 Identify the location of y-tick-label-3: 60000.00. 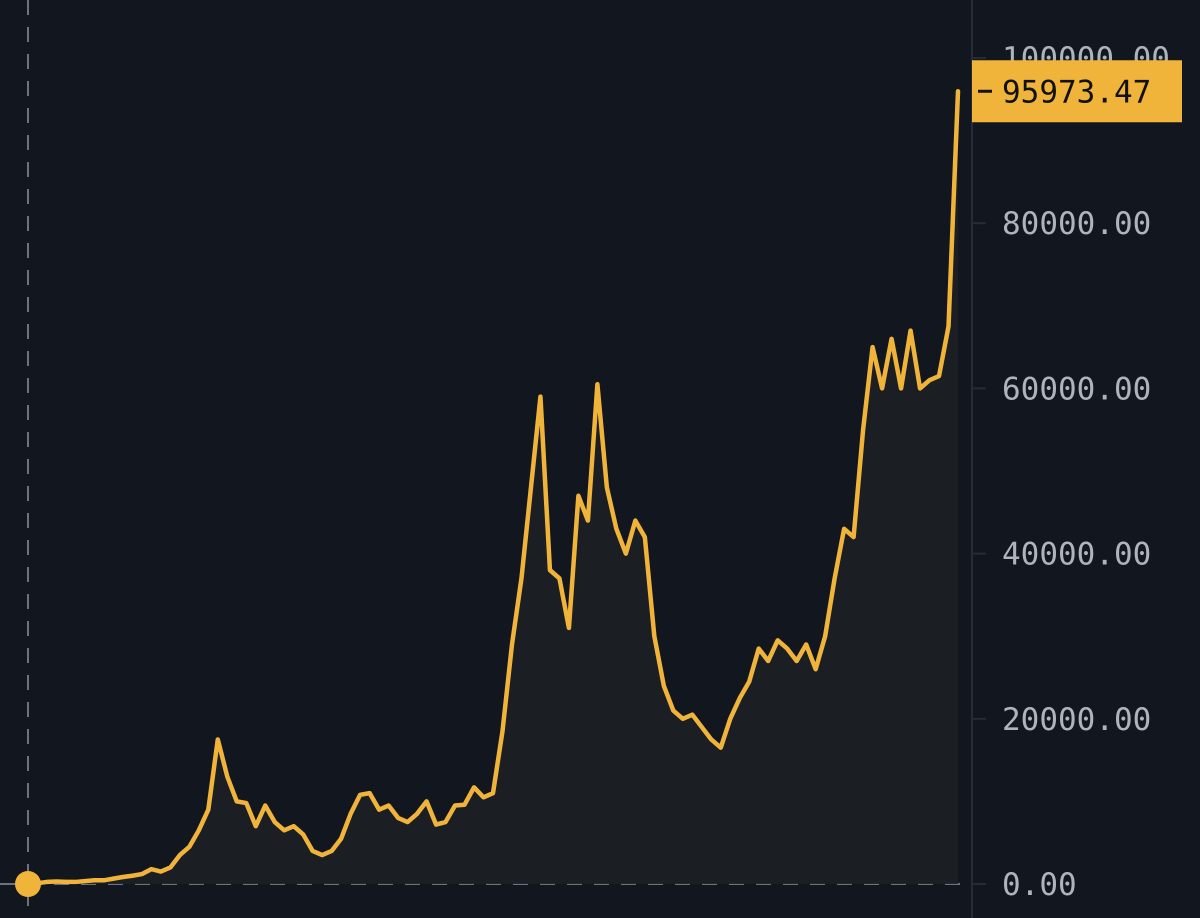
(1076, 389).